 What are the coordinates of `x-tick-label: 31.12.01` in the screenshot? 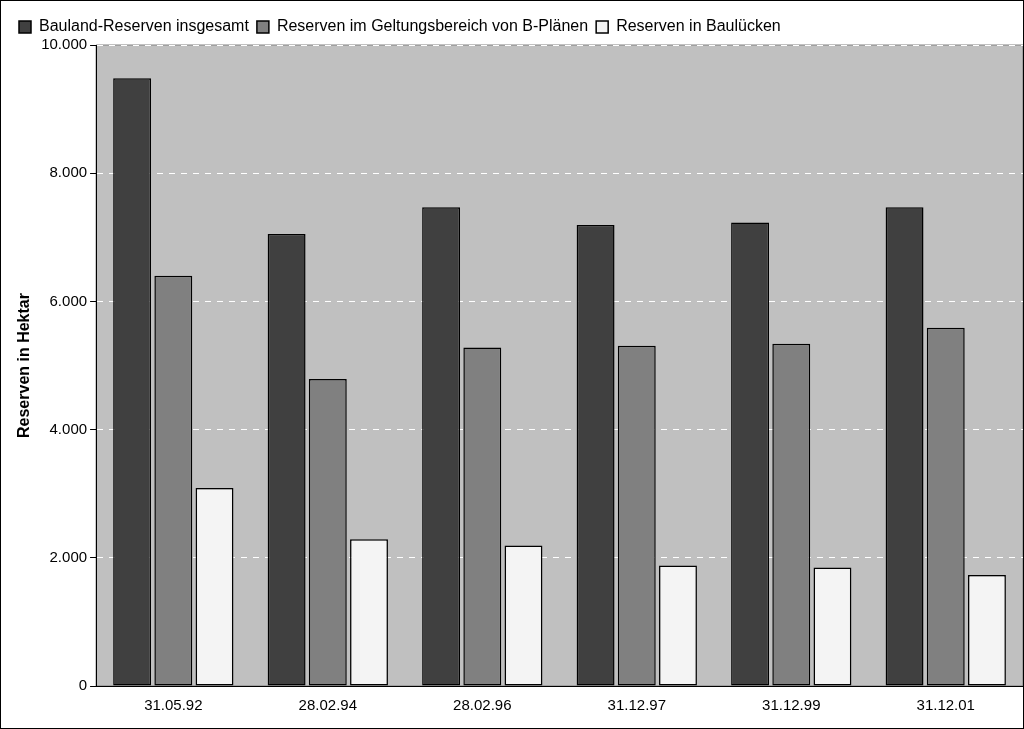 It's located at (945, 705).